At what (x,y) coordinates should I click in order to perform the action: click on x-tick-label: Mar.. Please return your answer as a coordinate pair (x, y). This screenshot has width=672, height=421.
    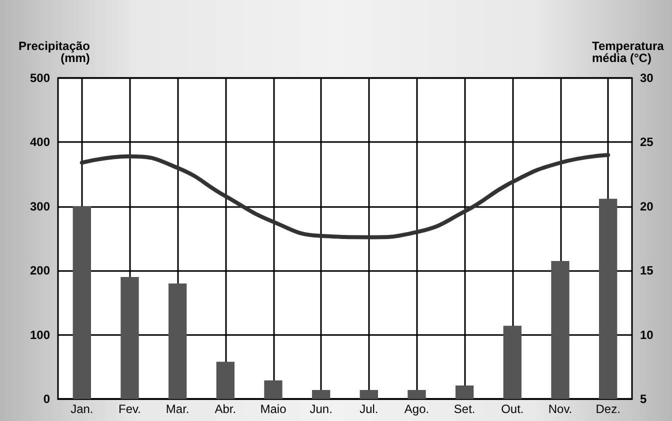
    Looking at the image, I should click on (178, 409).